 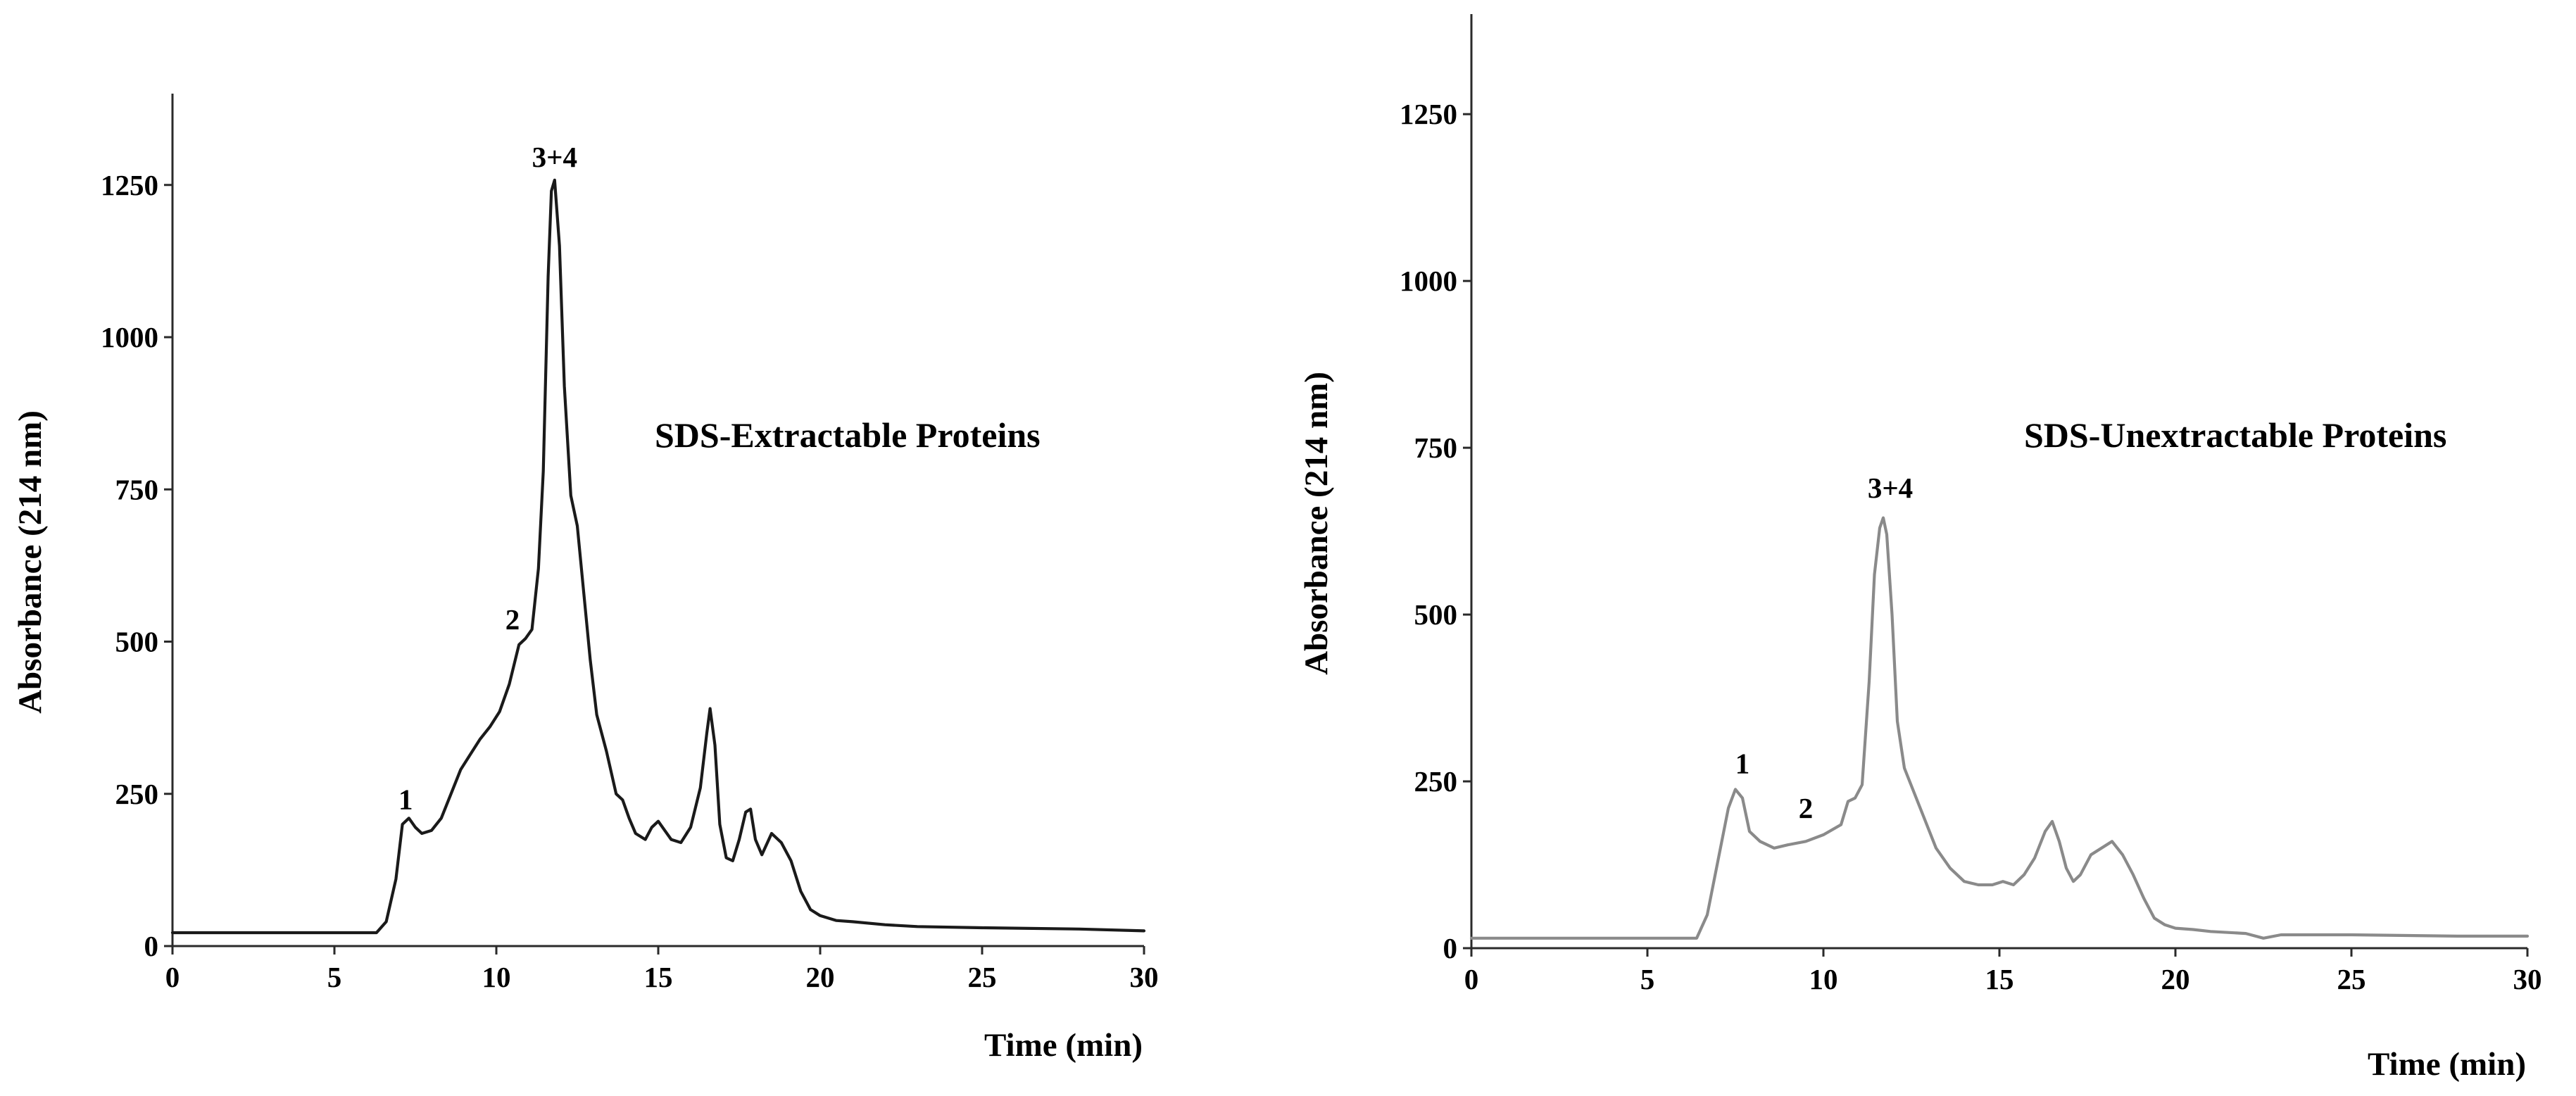 What do you see at coordinates (848, 435) in the screenshot?
I see `chart-annotation: SDS-Extractable Proteins` at bounding box center [848, 435].